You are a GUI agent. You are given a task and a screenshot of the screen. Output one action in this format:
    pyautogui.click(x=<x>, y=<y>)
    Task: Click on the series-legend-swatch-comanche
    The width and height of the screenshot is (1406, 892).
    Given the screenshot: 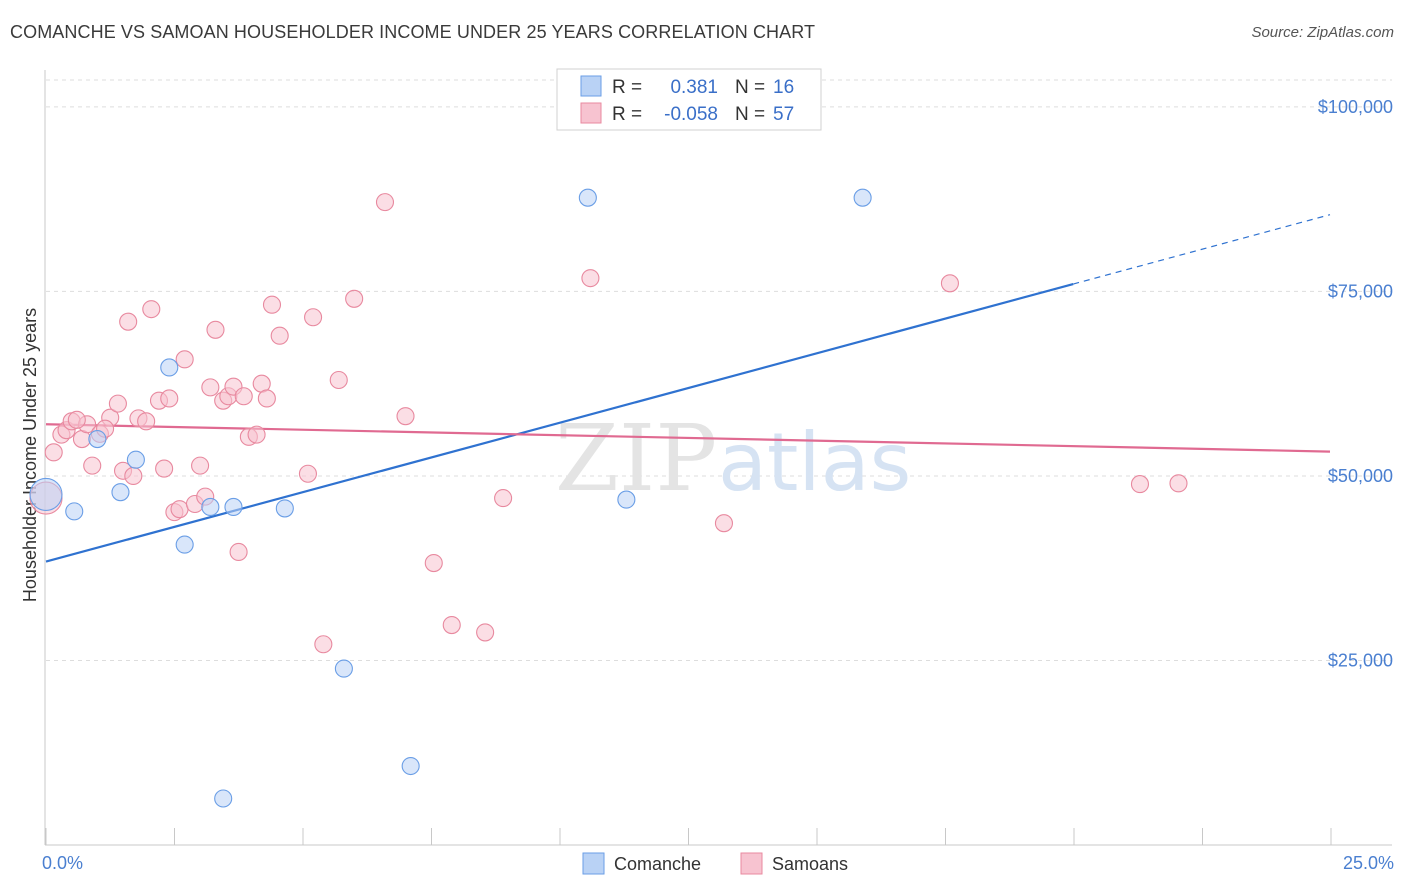 What is the action you would take?
    pyautogui.click(x=593, y=863)
    